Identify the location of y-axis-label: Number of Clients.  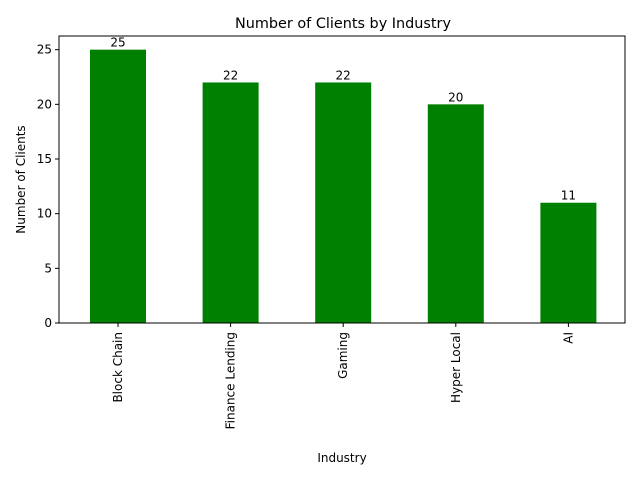
(21, 179).